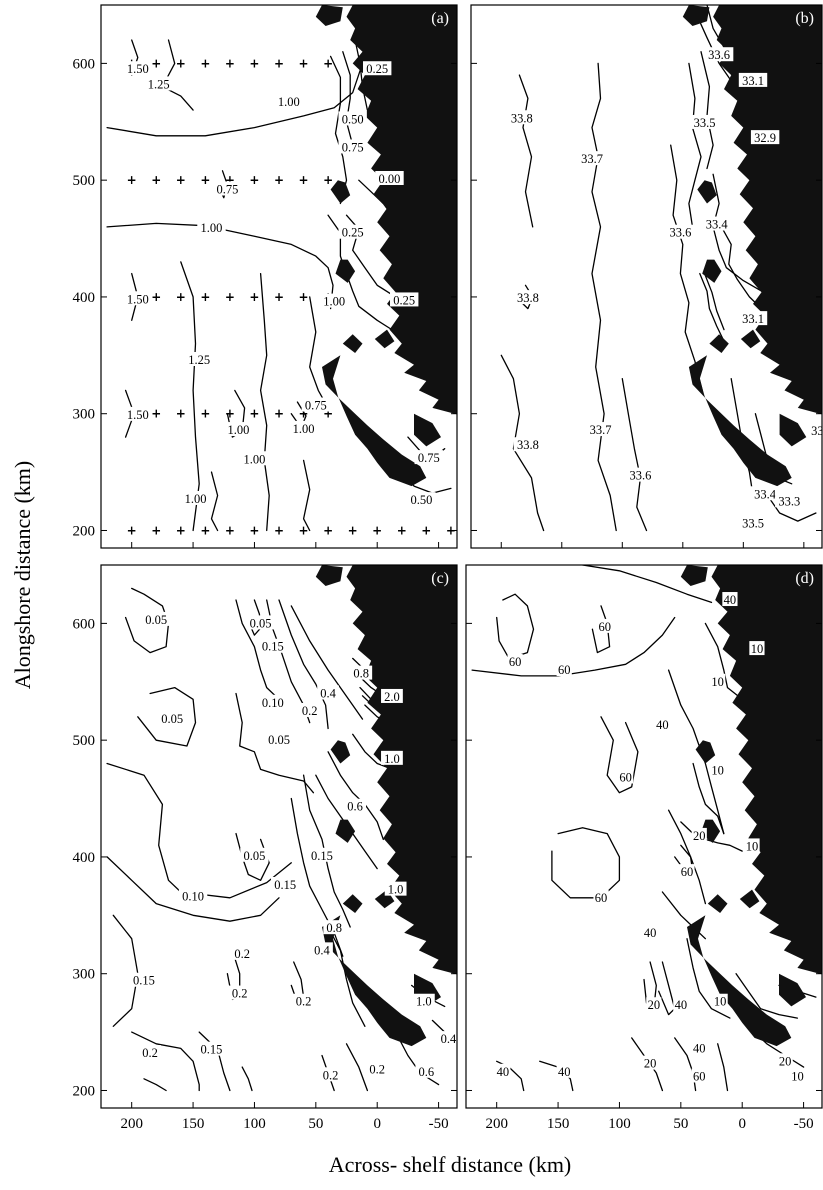 The width and height of the screenshot is (823, 1190). Describe the element at coordinates (817, 431) in the screenshot. I see `contour-label: 33.0` at that location.